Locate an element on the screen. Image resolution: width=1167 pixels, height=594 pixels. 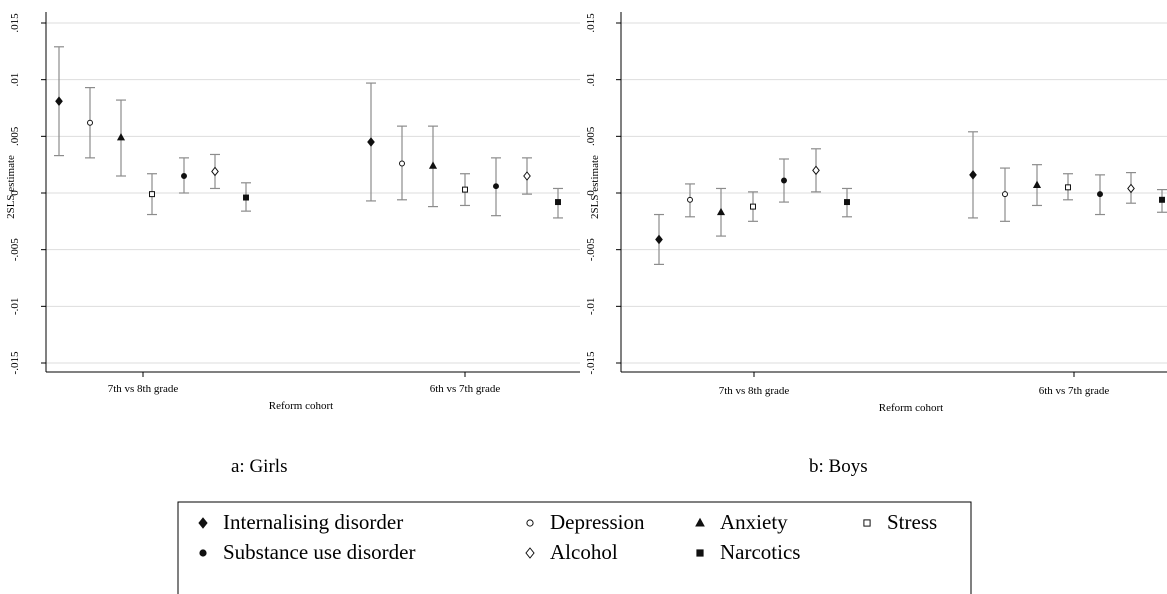
caption-girls: a: Girls is located at coordinates (259, 466).